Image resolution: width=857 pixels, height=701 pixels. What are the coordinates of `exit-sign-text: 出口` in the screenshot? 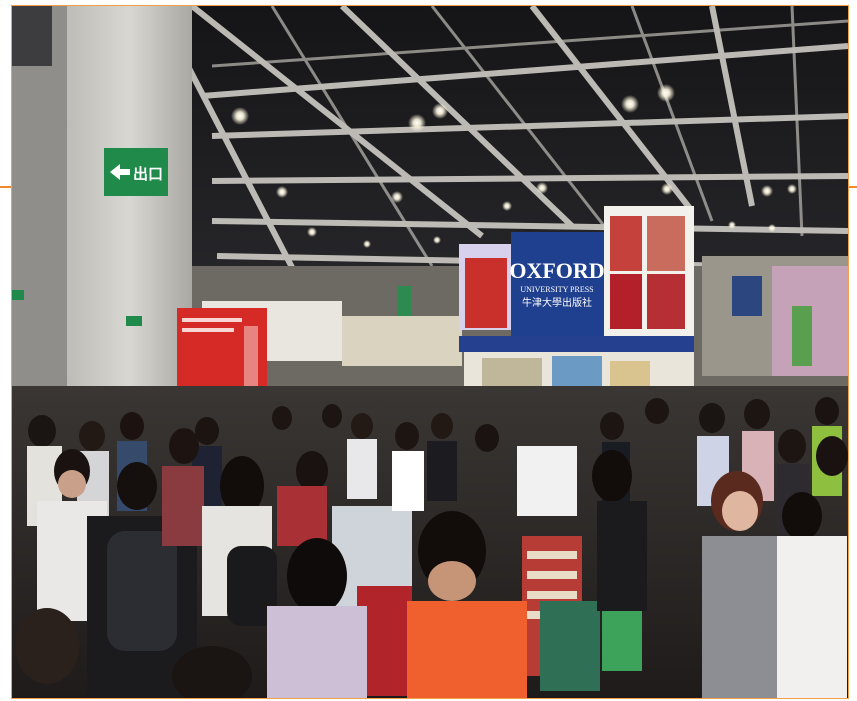 It's located at (148, 174).